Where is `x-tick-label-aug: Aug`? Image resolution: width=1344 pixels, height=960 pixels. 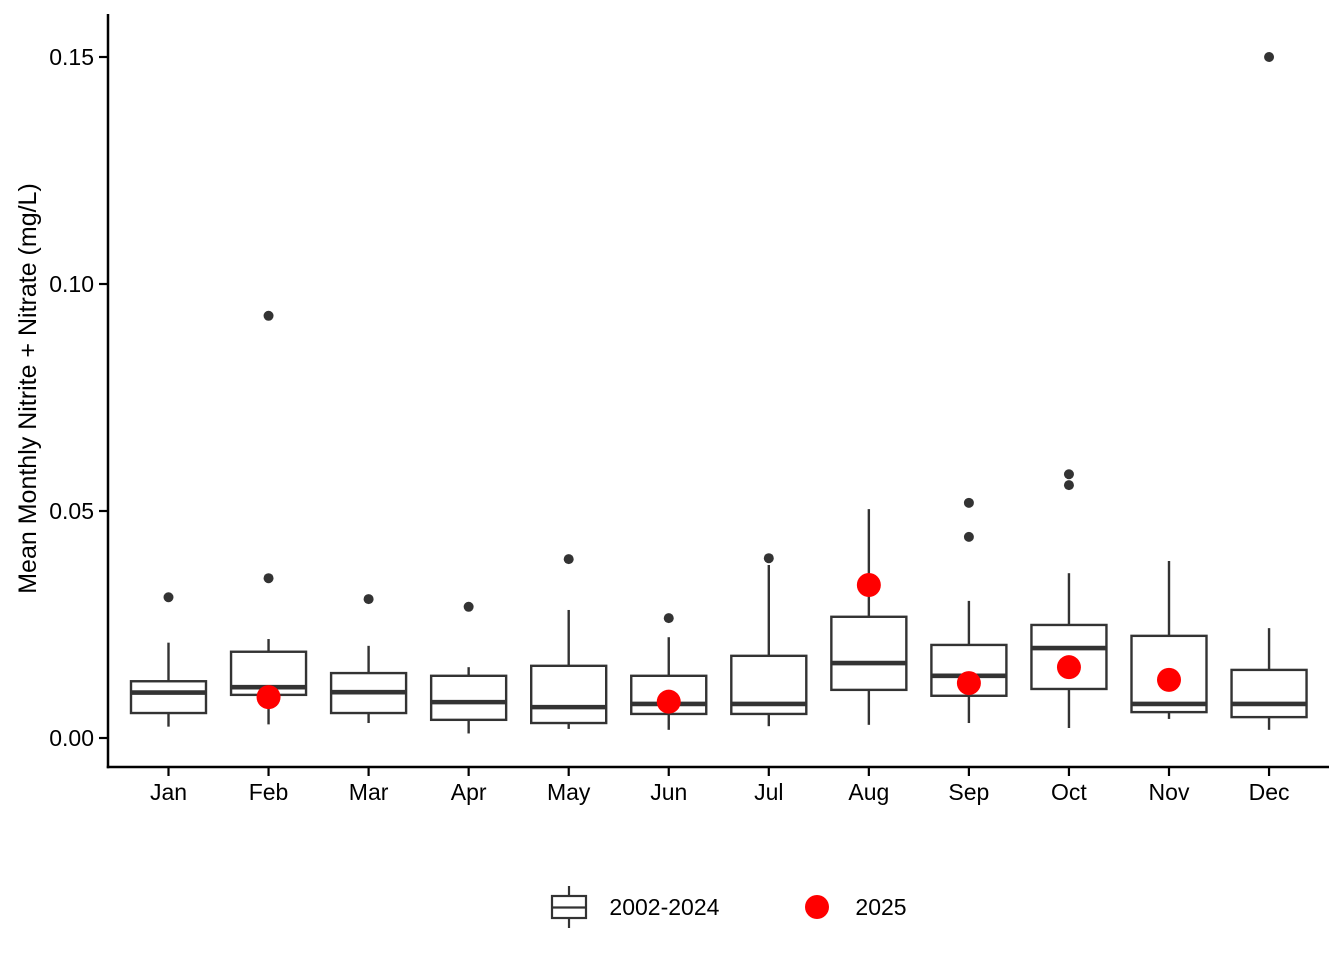
x-tick-label-aug: Aug is located at coordinates (868, 792).